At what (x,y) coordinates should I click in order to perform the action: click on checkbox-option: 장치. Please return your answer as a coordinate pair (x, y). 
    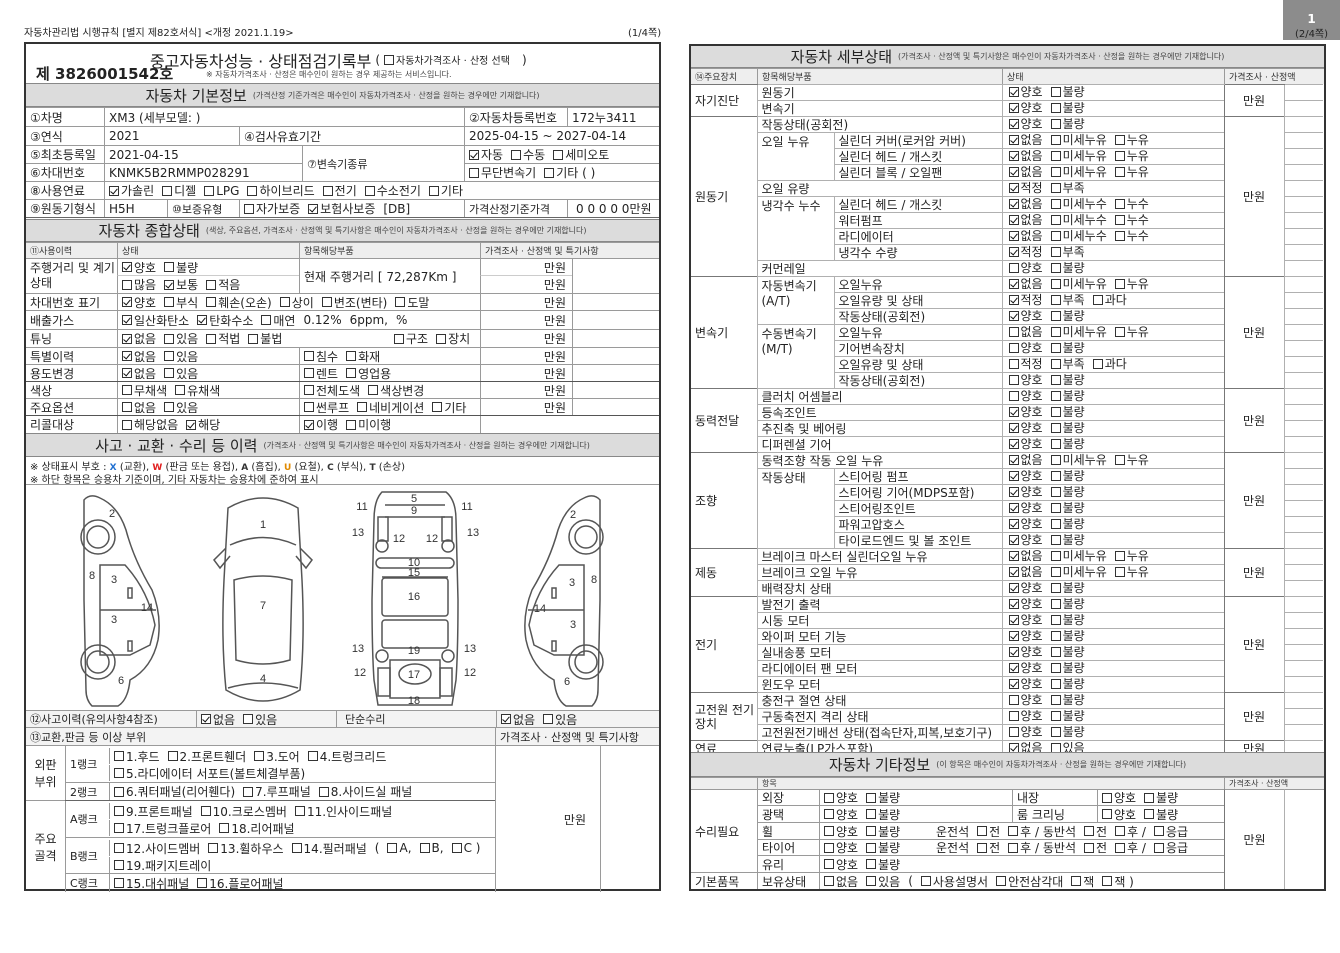
    Looking at the image, I should click on (453, 338).